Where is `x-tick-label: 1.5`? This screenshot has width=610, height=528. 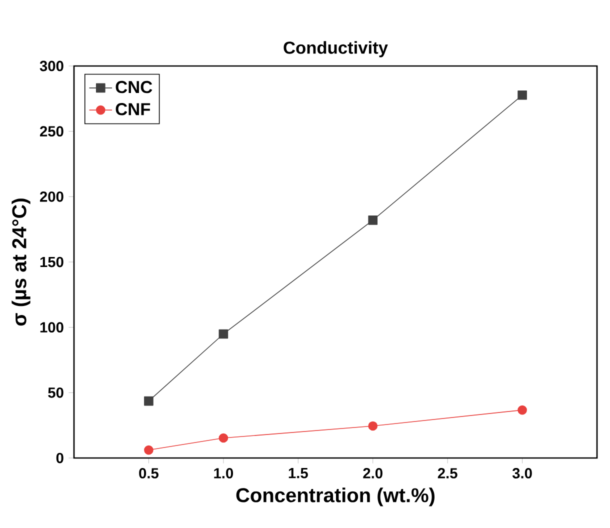 x-tick-label: 1.5 is located at coordinates (298, 473).